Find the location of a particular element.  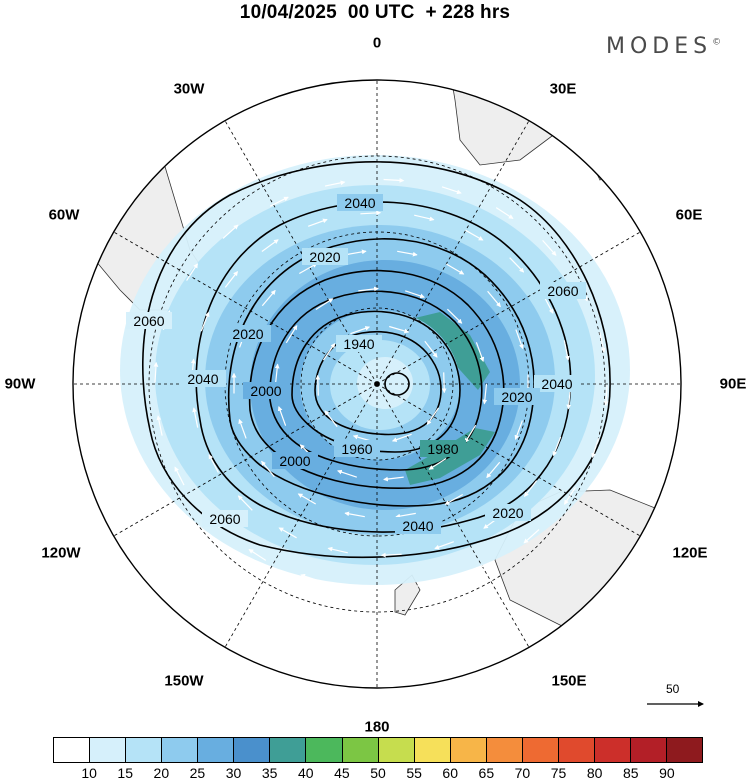

colorbar-tick-label: 30 is located at coordinates (233, 773).